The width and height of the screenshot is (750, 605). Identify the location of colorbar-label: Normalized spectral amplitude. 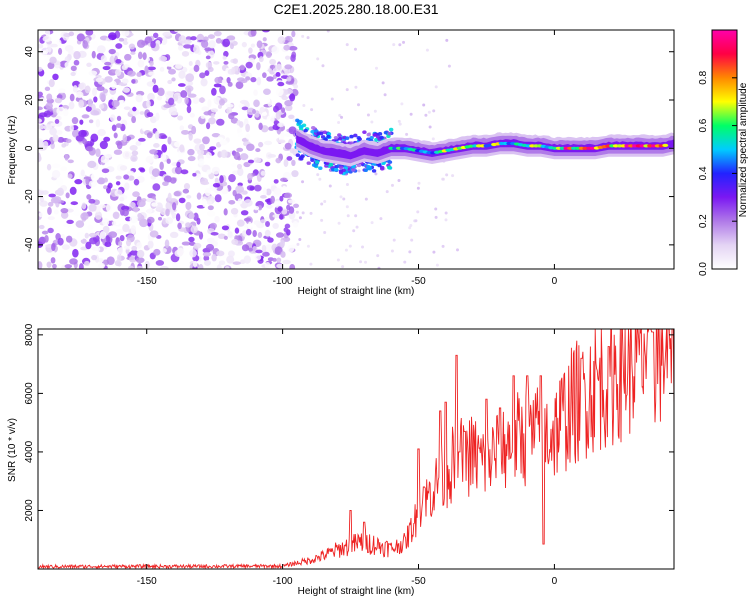
(743, 149).